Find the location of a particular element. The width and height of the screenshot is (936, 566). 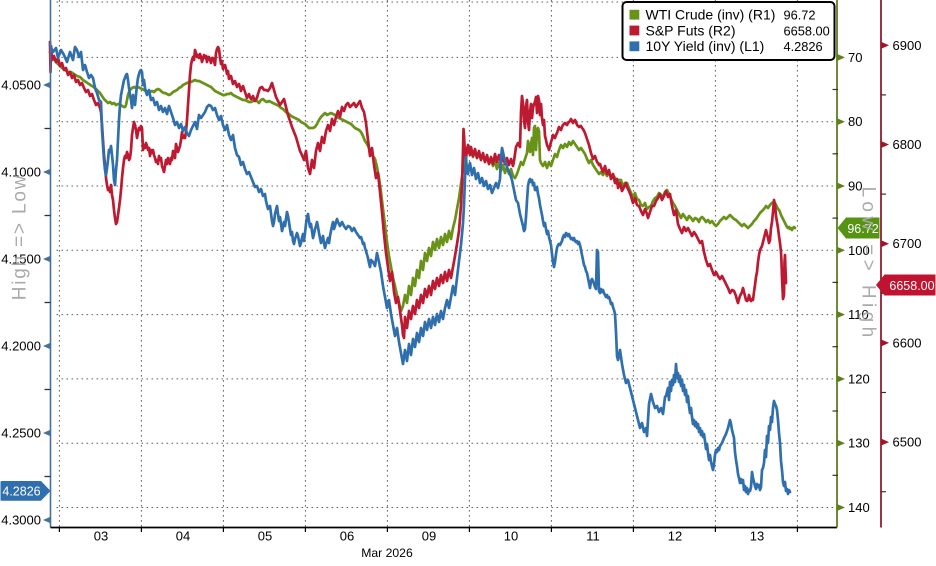

svg-text: High => Low is located at coordinates (20, 237).